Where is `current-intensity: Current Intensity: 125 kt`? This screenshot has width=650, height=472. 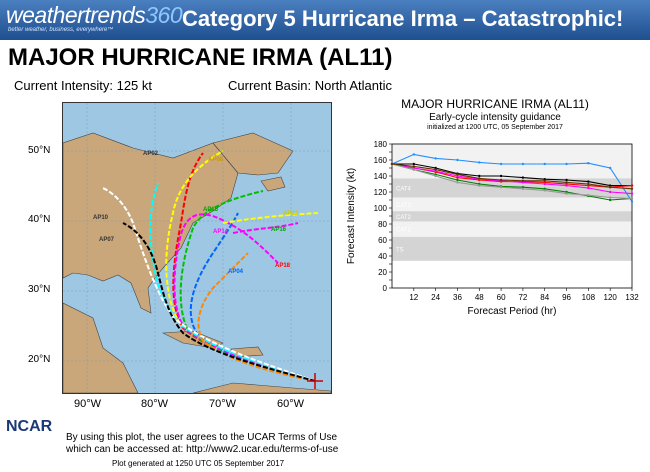 current-intensity: Current Intensity: 125 kt is located at coordinates (83, 85).